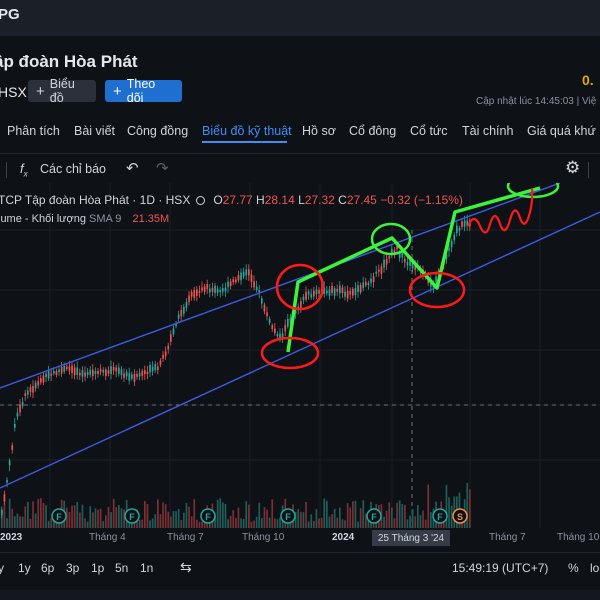 The image size is (600, 600). What do you see at coordinates (185, 537) in the screenshot?
I see `axis-label: Tháng 7` at bounding box center [185, 537].